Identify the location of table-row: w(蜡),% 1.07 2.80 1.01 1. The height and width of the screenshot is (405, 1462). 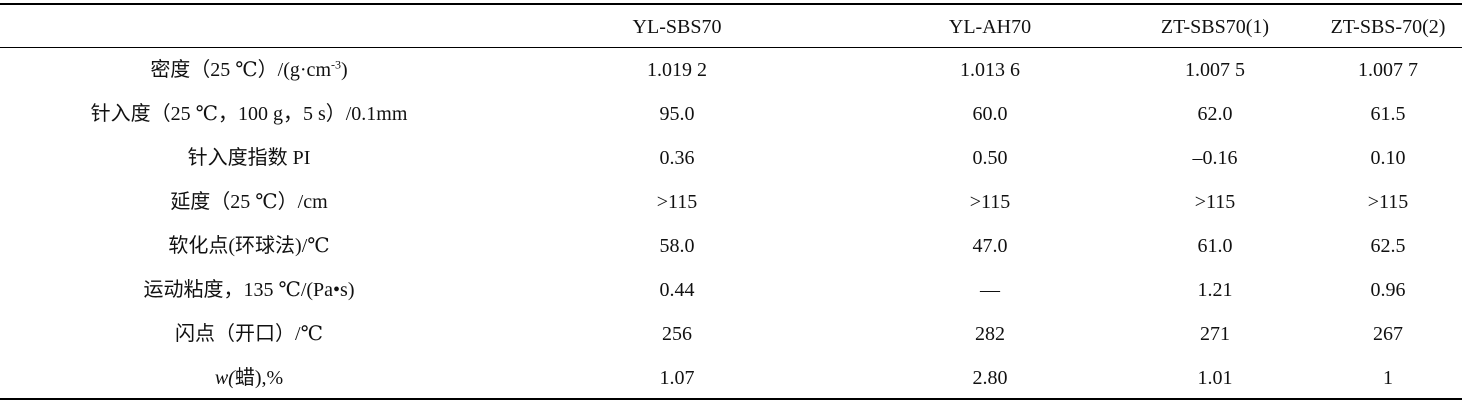
(731, 378).